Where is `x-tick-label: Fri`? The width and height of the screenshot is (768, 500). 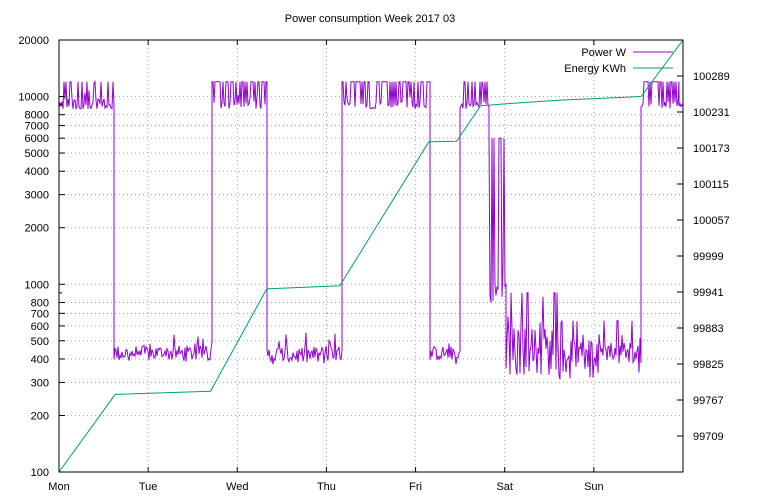 x-tick-label: Fri is located at coordinates (415, 487).